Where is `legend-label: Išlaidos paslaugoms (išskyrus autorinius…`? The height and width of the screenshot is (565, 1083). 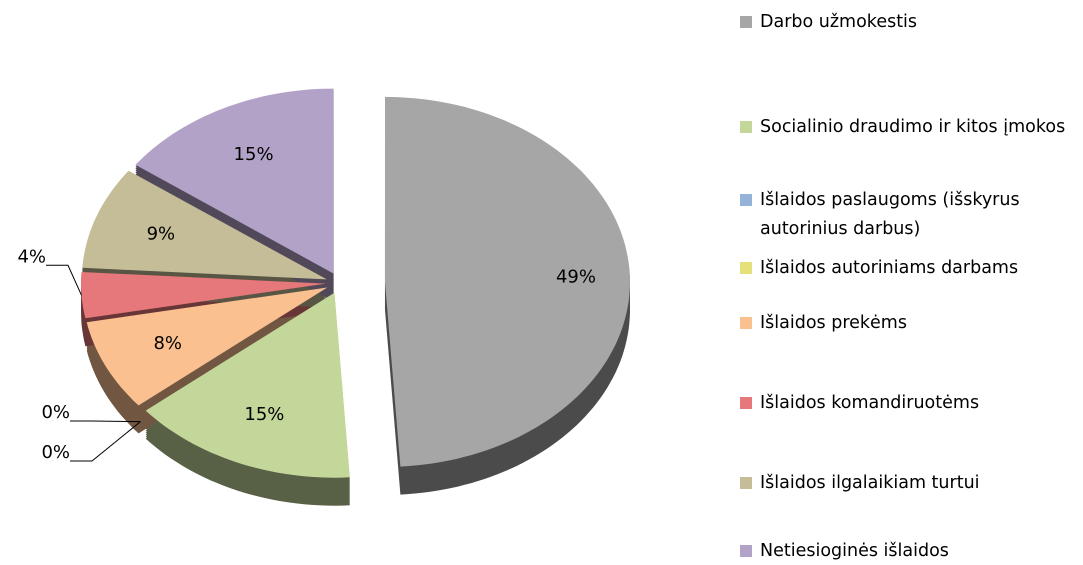
legend-label: Išlaidos paslaugoms (išskyrus autorinius… is located at coordinates (890, 214).